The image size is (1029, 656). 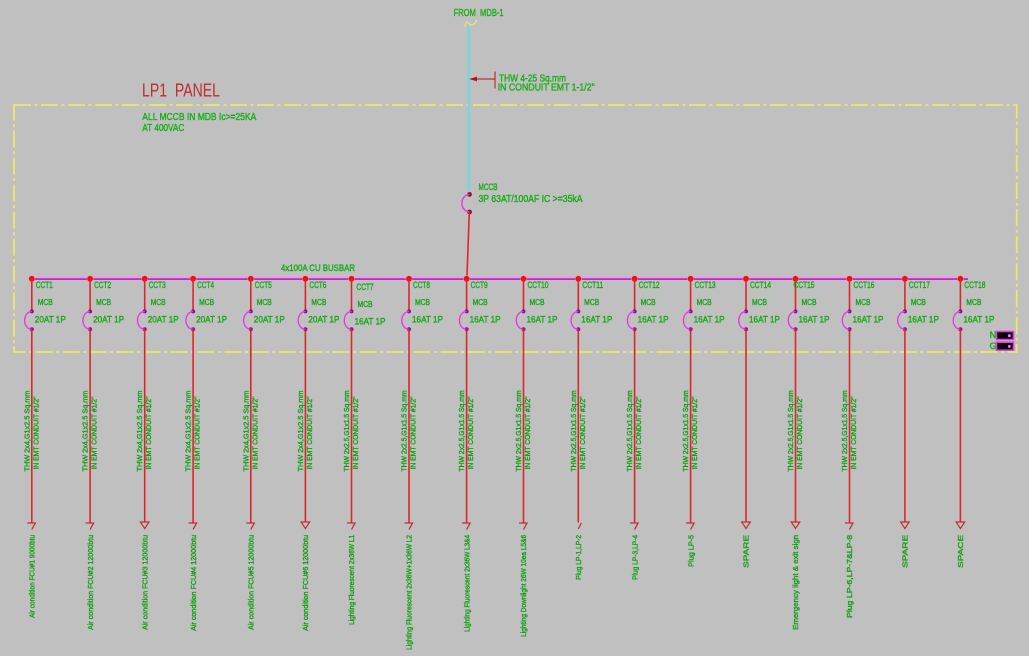 I want to click on svg-text: CCT15, so click(x=804, y=285).